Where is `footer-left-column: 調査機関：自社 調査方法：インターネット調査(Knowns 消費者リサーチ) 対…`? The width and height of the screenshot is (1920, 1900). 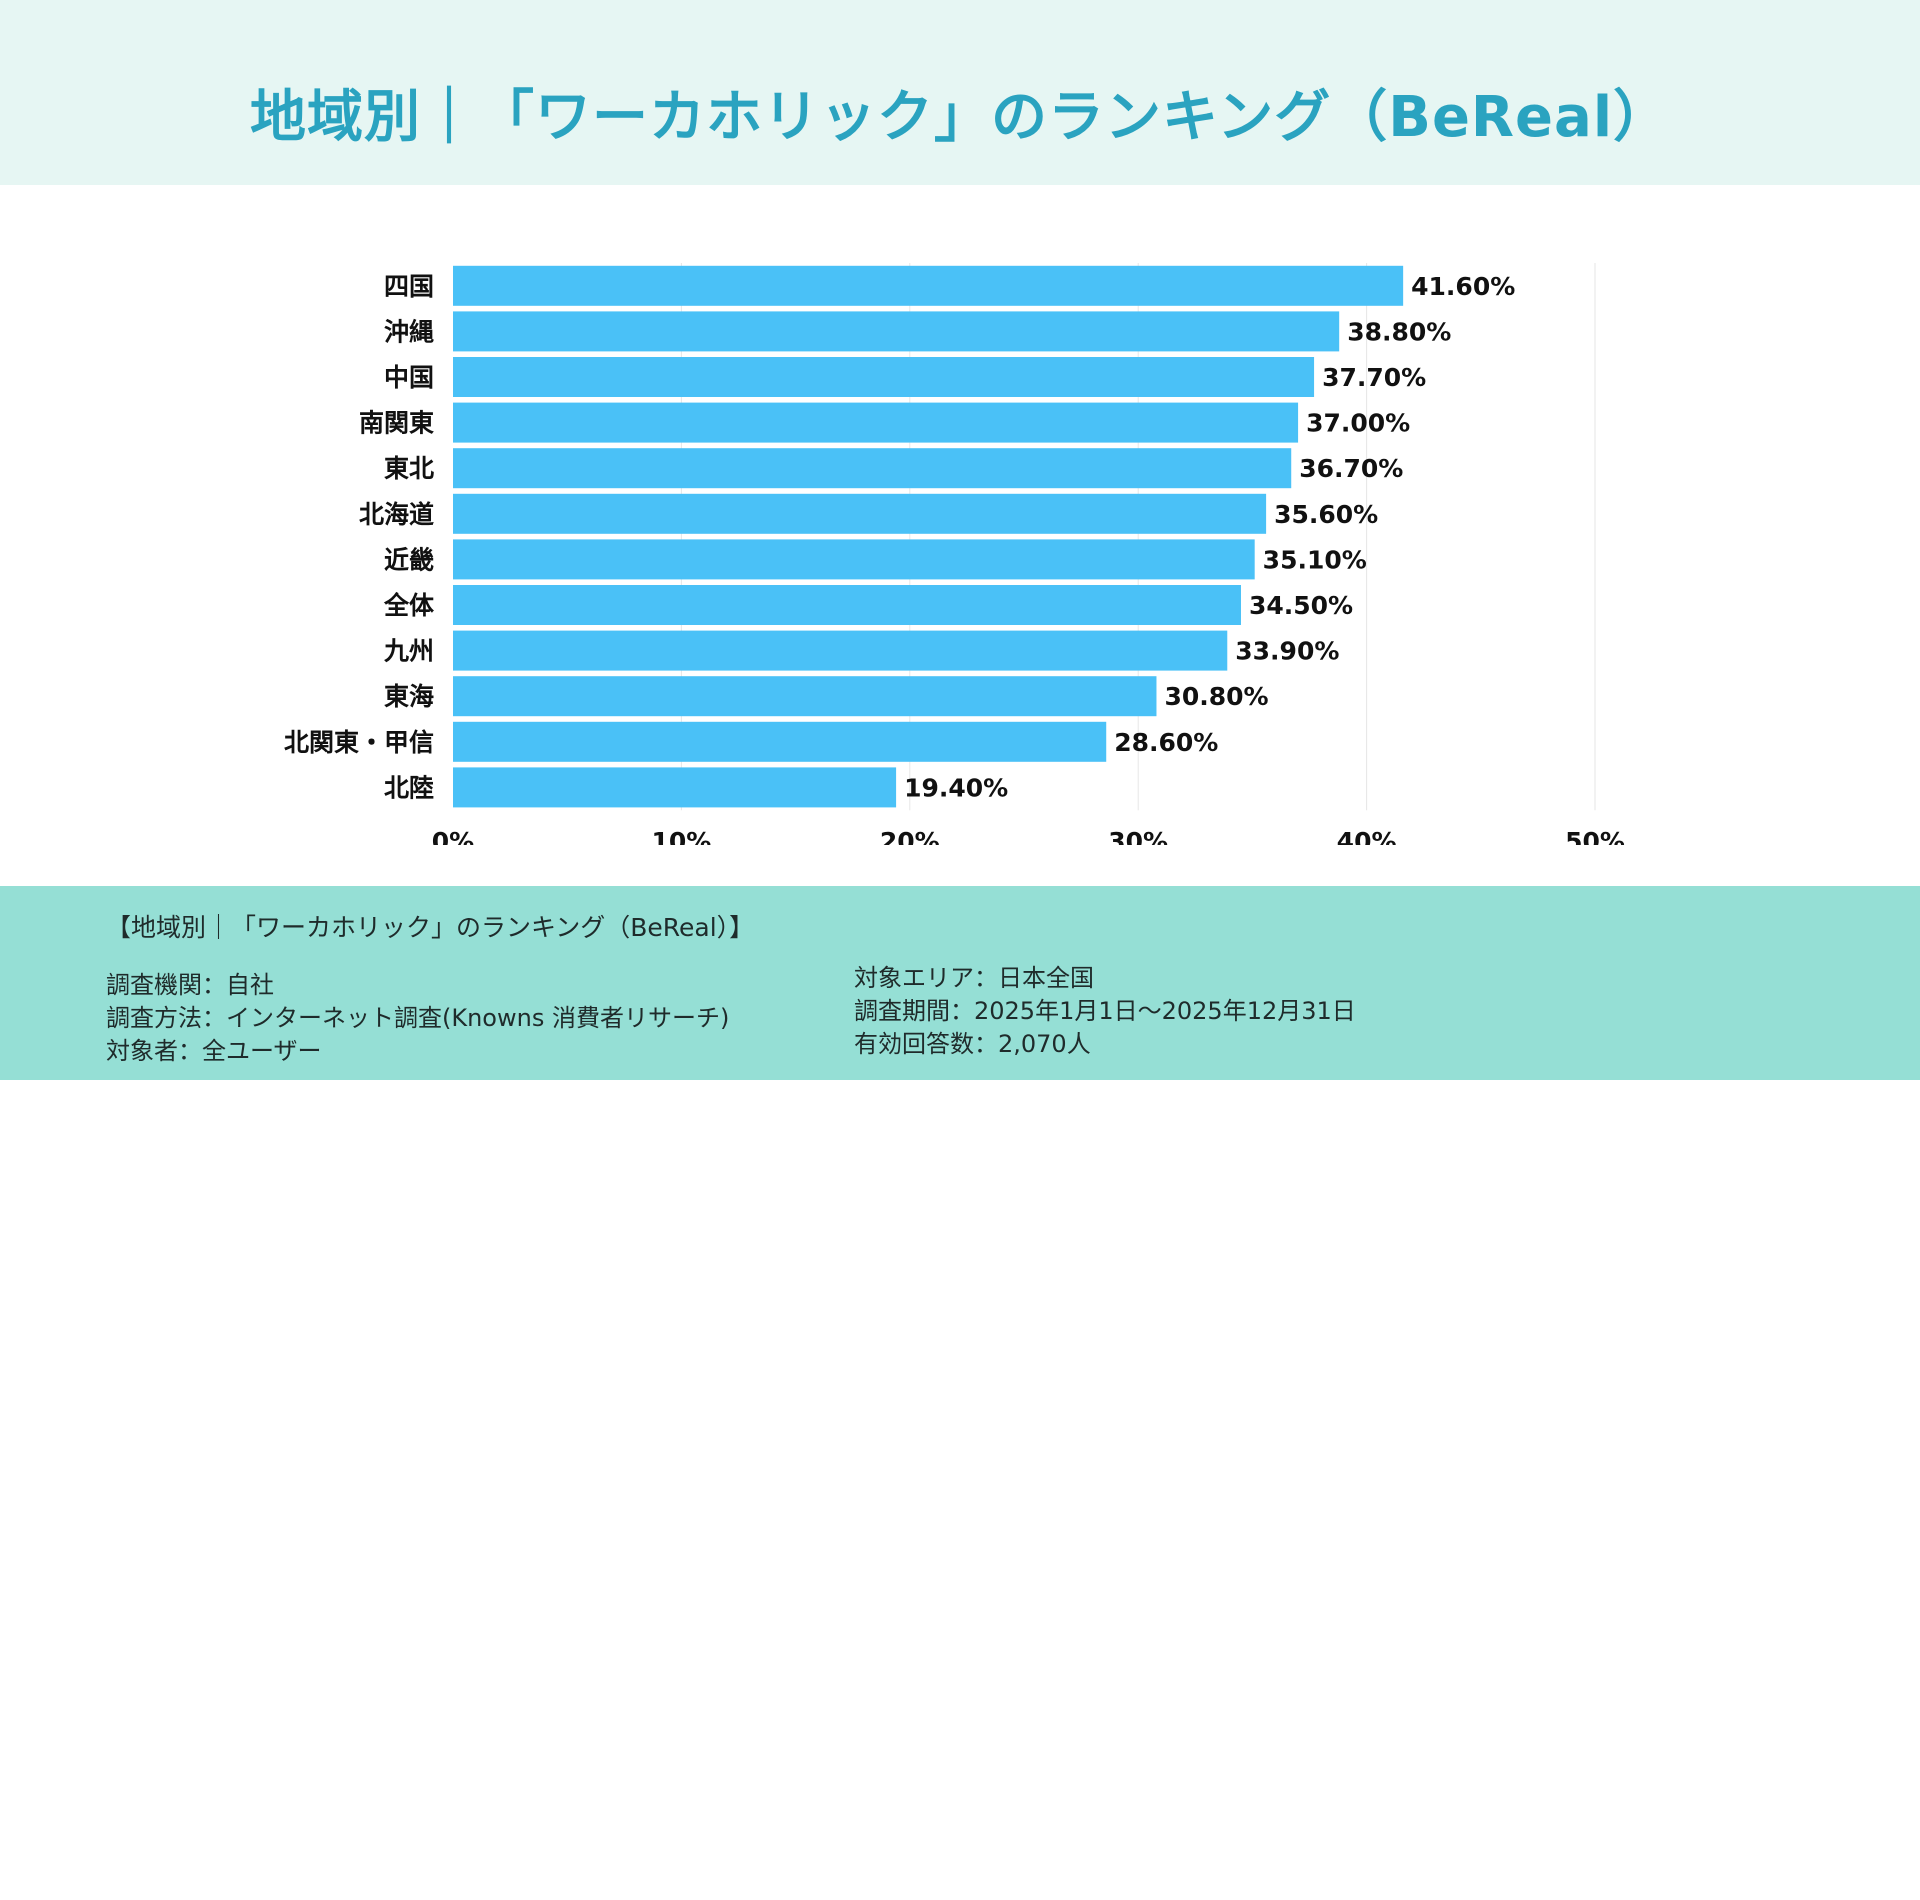 footer-left-column: 調査機関：自社 調査方法：インターネット調査(Knowns 消費者リサーチ) 対… is located at coordinates (417, 1018).